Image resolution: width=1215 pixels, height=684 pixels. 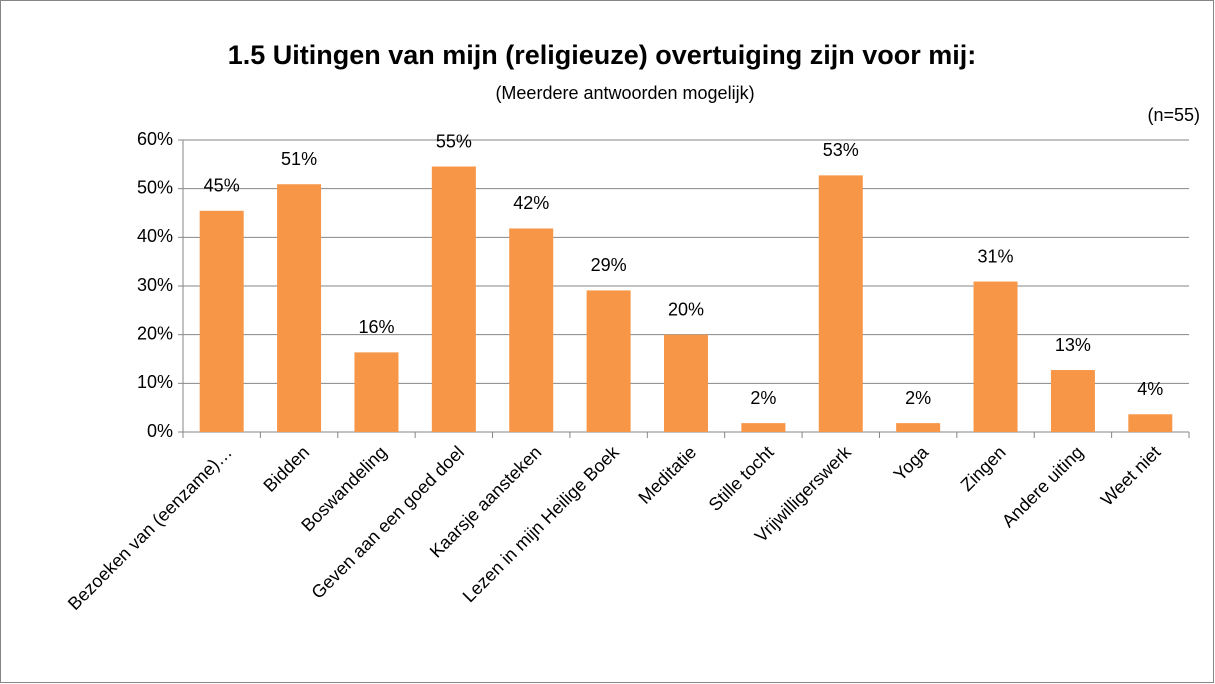 What do you see at coordinates (841, 150) in the screenshot?
I see `value-label: 53%` at bounding box center [841, 150].